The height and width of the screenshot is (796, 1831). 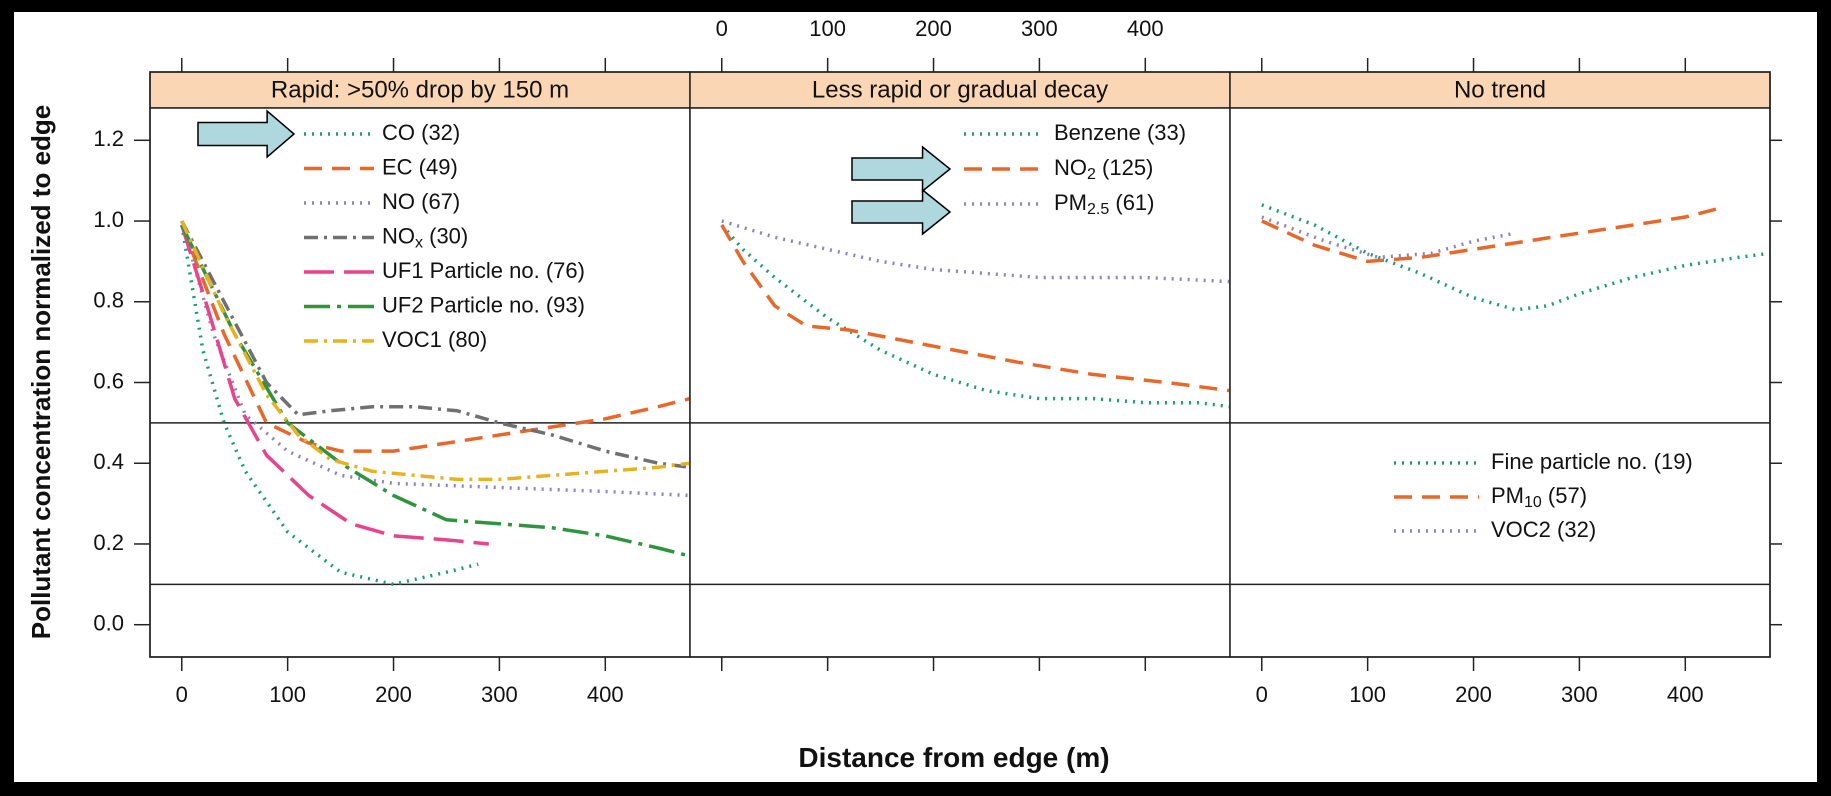 What do you see at coordinates (1104, 204) in the screenshot?
I see `legend-label: PM2.5 (61)` at bounding box center [1104, 204].